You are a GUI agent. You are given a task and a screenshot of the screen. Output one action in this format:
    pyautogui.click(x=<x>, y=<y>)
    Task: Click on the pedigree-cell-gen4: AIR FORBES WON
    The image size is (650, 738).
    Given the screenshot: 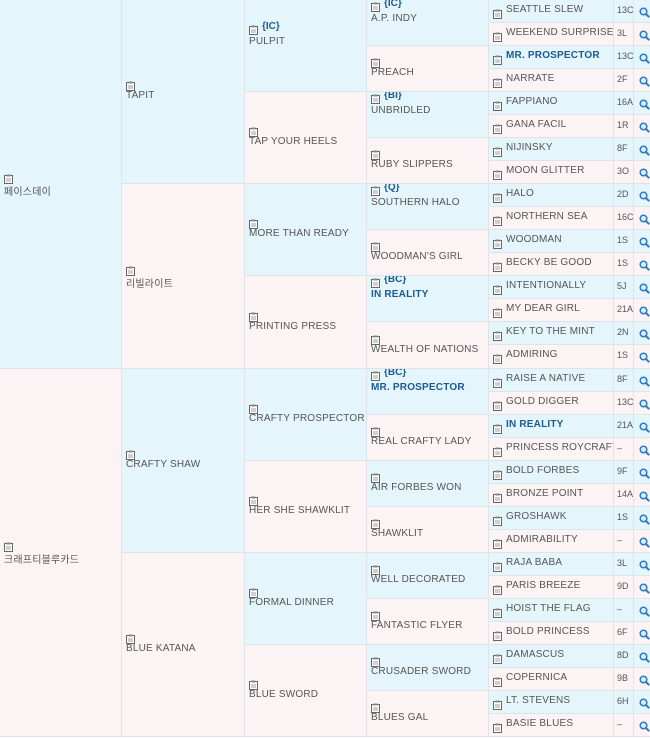 What is the action you would take?
    pyautogui.click(x=428, y=484)
    